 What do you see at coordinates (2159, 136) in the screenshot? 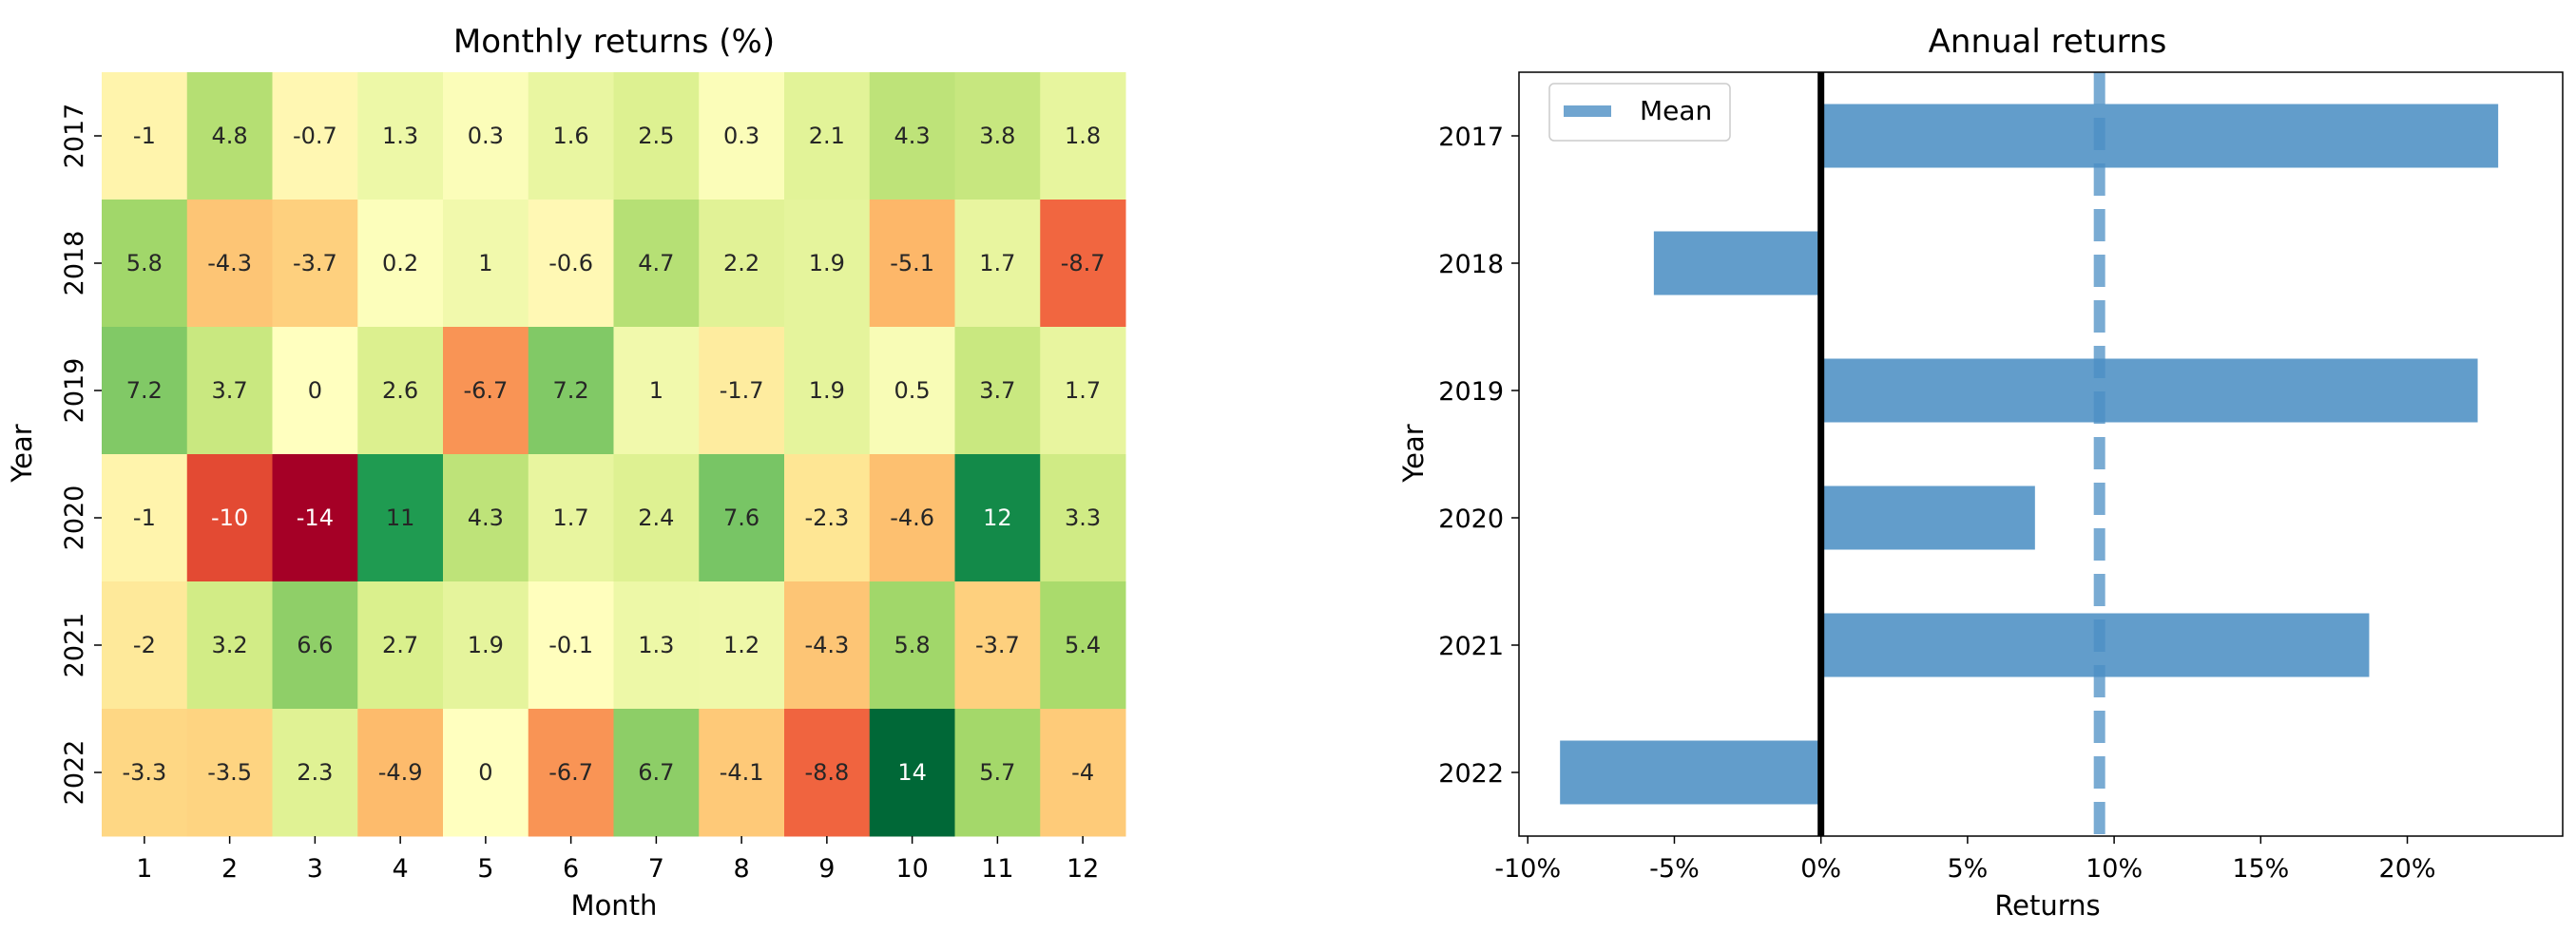
I see `bar-2017` at bounding box center [2159, 136].